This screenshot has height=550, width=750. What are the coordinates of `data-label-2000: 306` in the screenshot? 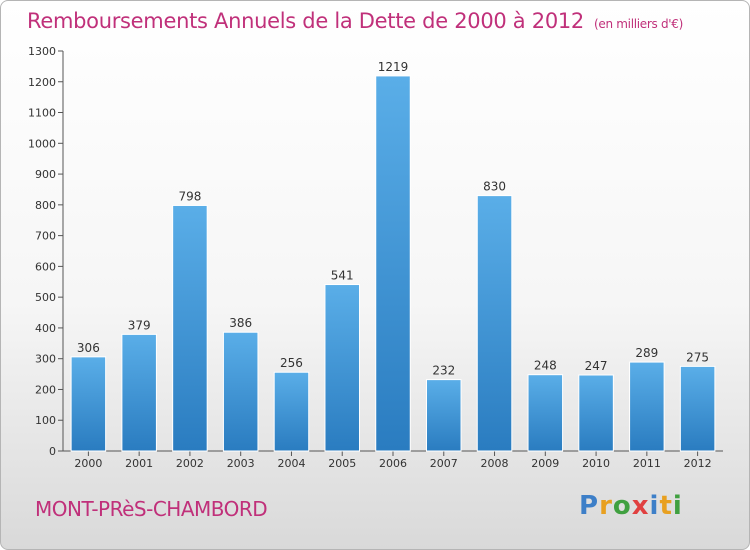 It's located at (88, 348).